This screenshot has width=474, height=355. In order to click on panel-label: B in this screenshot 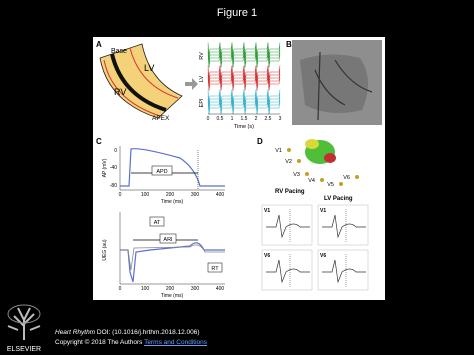, I will do `click(289, 44)`.